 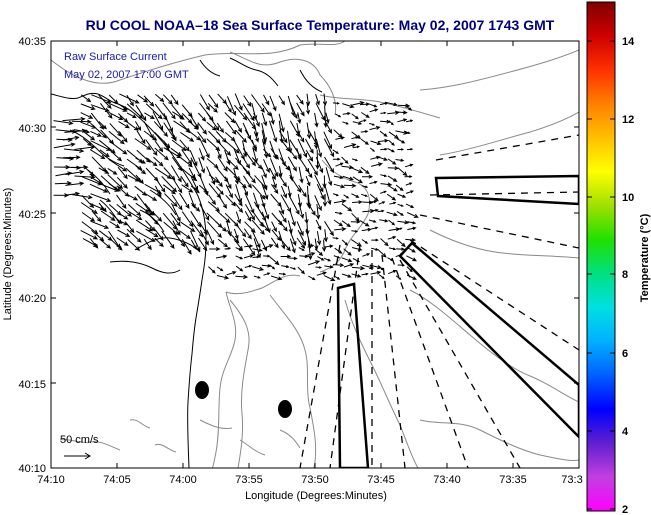 What do you see at coordinates (32, 469) in the screenshot?
I see `y-tick-label: 40:10` at bounding box center [32, 469].